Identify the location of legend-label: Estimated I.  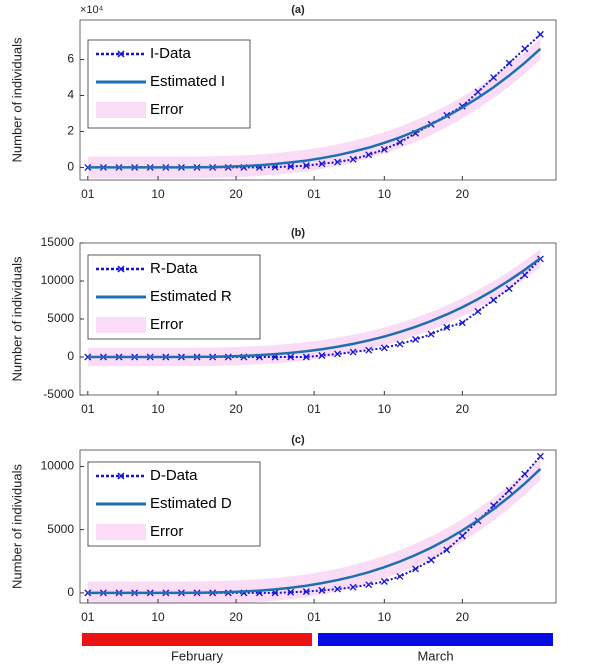
(187, 81).